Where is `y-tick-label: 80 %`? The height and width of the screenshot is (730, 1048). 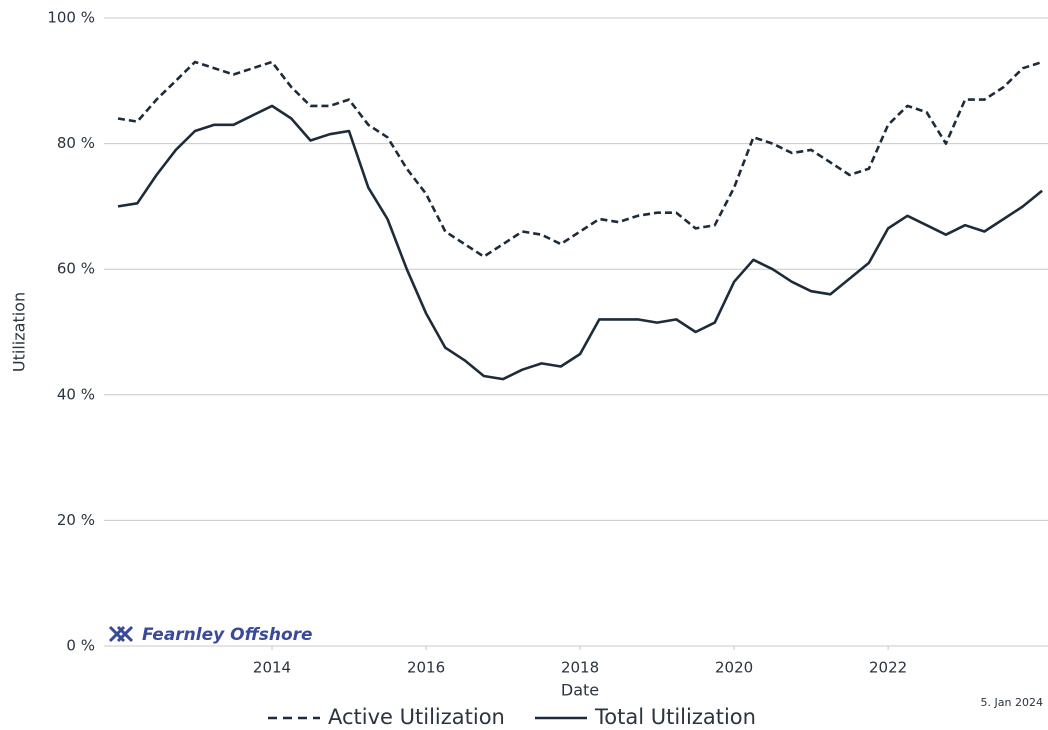 y-tick-label: 80 % is located at coordinates (76, 143).